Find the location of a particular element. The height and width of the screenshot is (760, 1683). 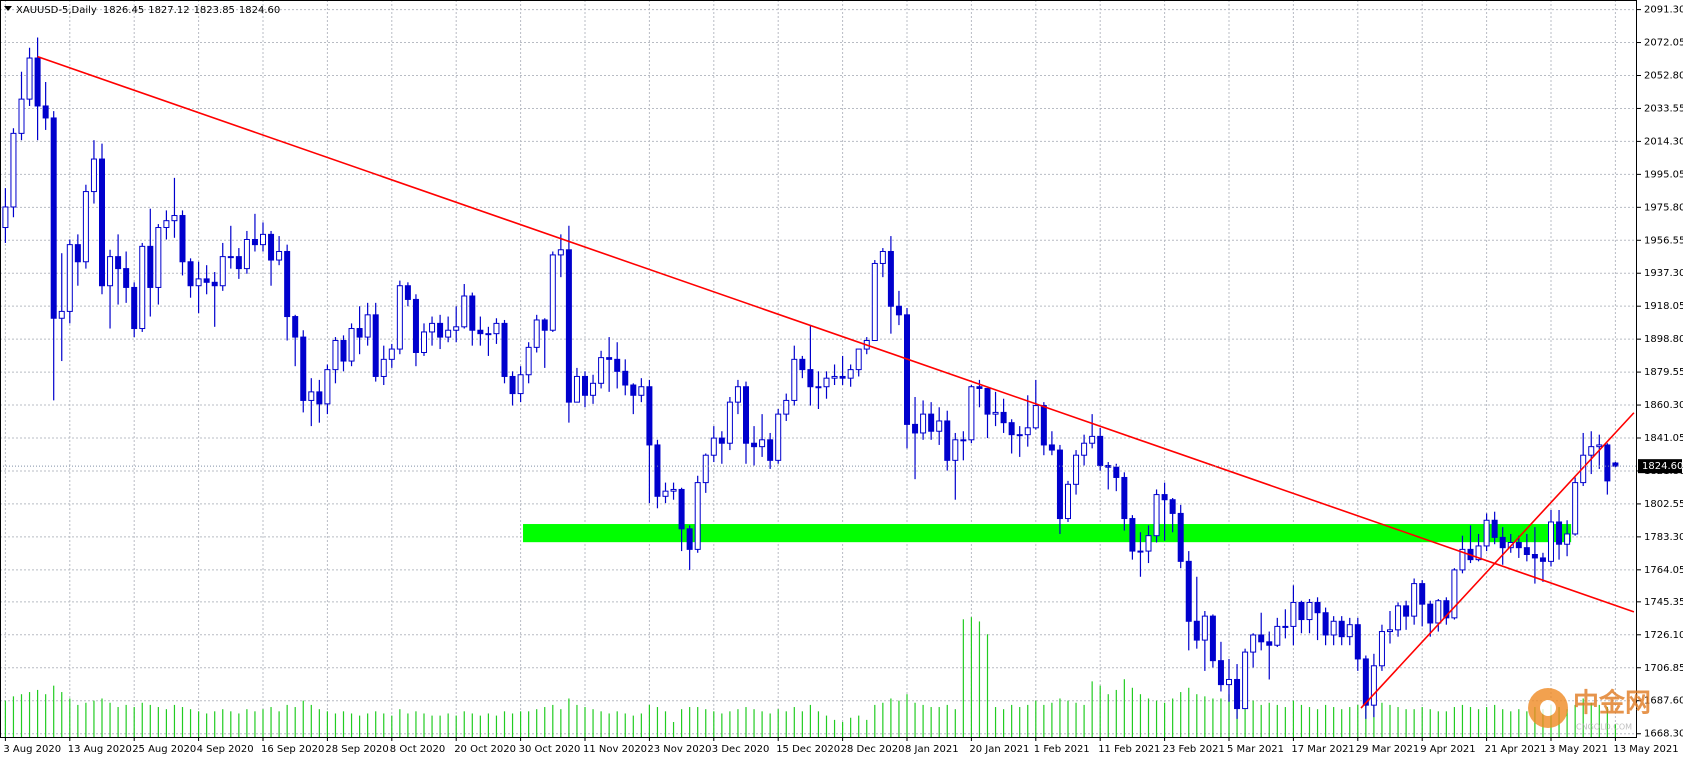

y-tick-label: 1860.30 is located at coordinates (1663, 405).